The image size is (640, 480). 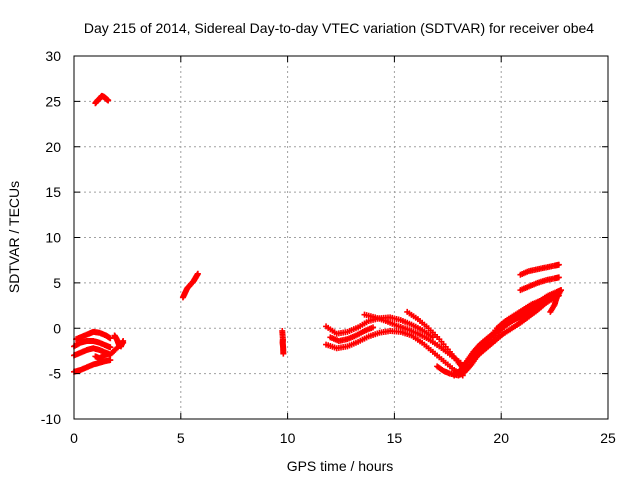 What do you see at coordinates (53, 192) in the screenshot?
I see `y-tick-label: 15` at bounding box center [53, 192].